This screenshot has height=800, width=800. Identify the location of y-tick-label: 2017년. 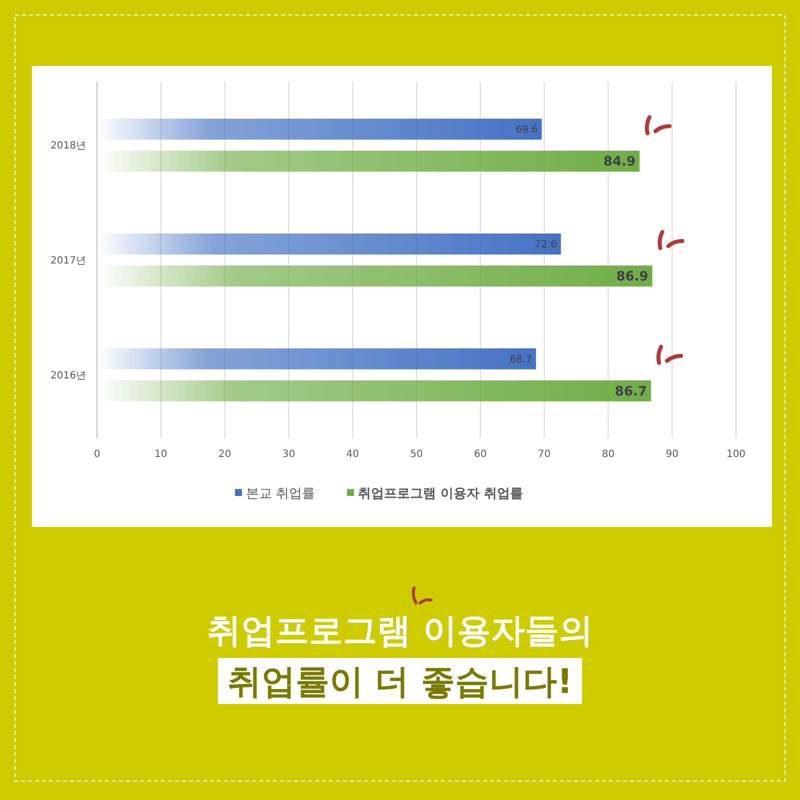
(68, 261).